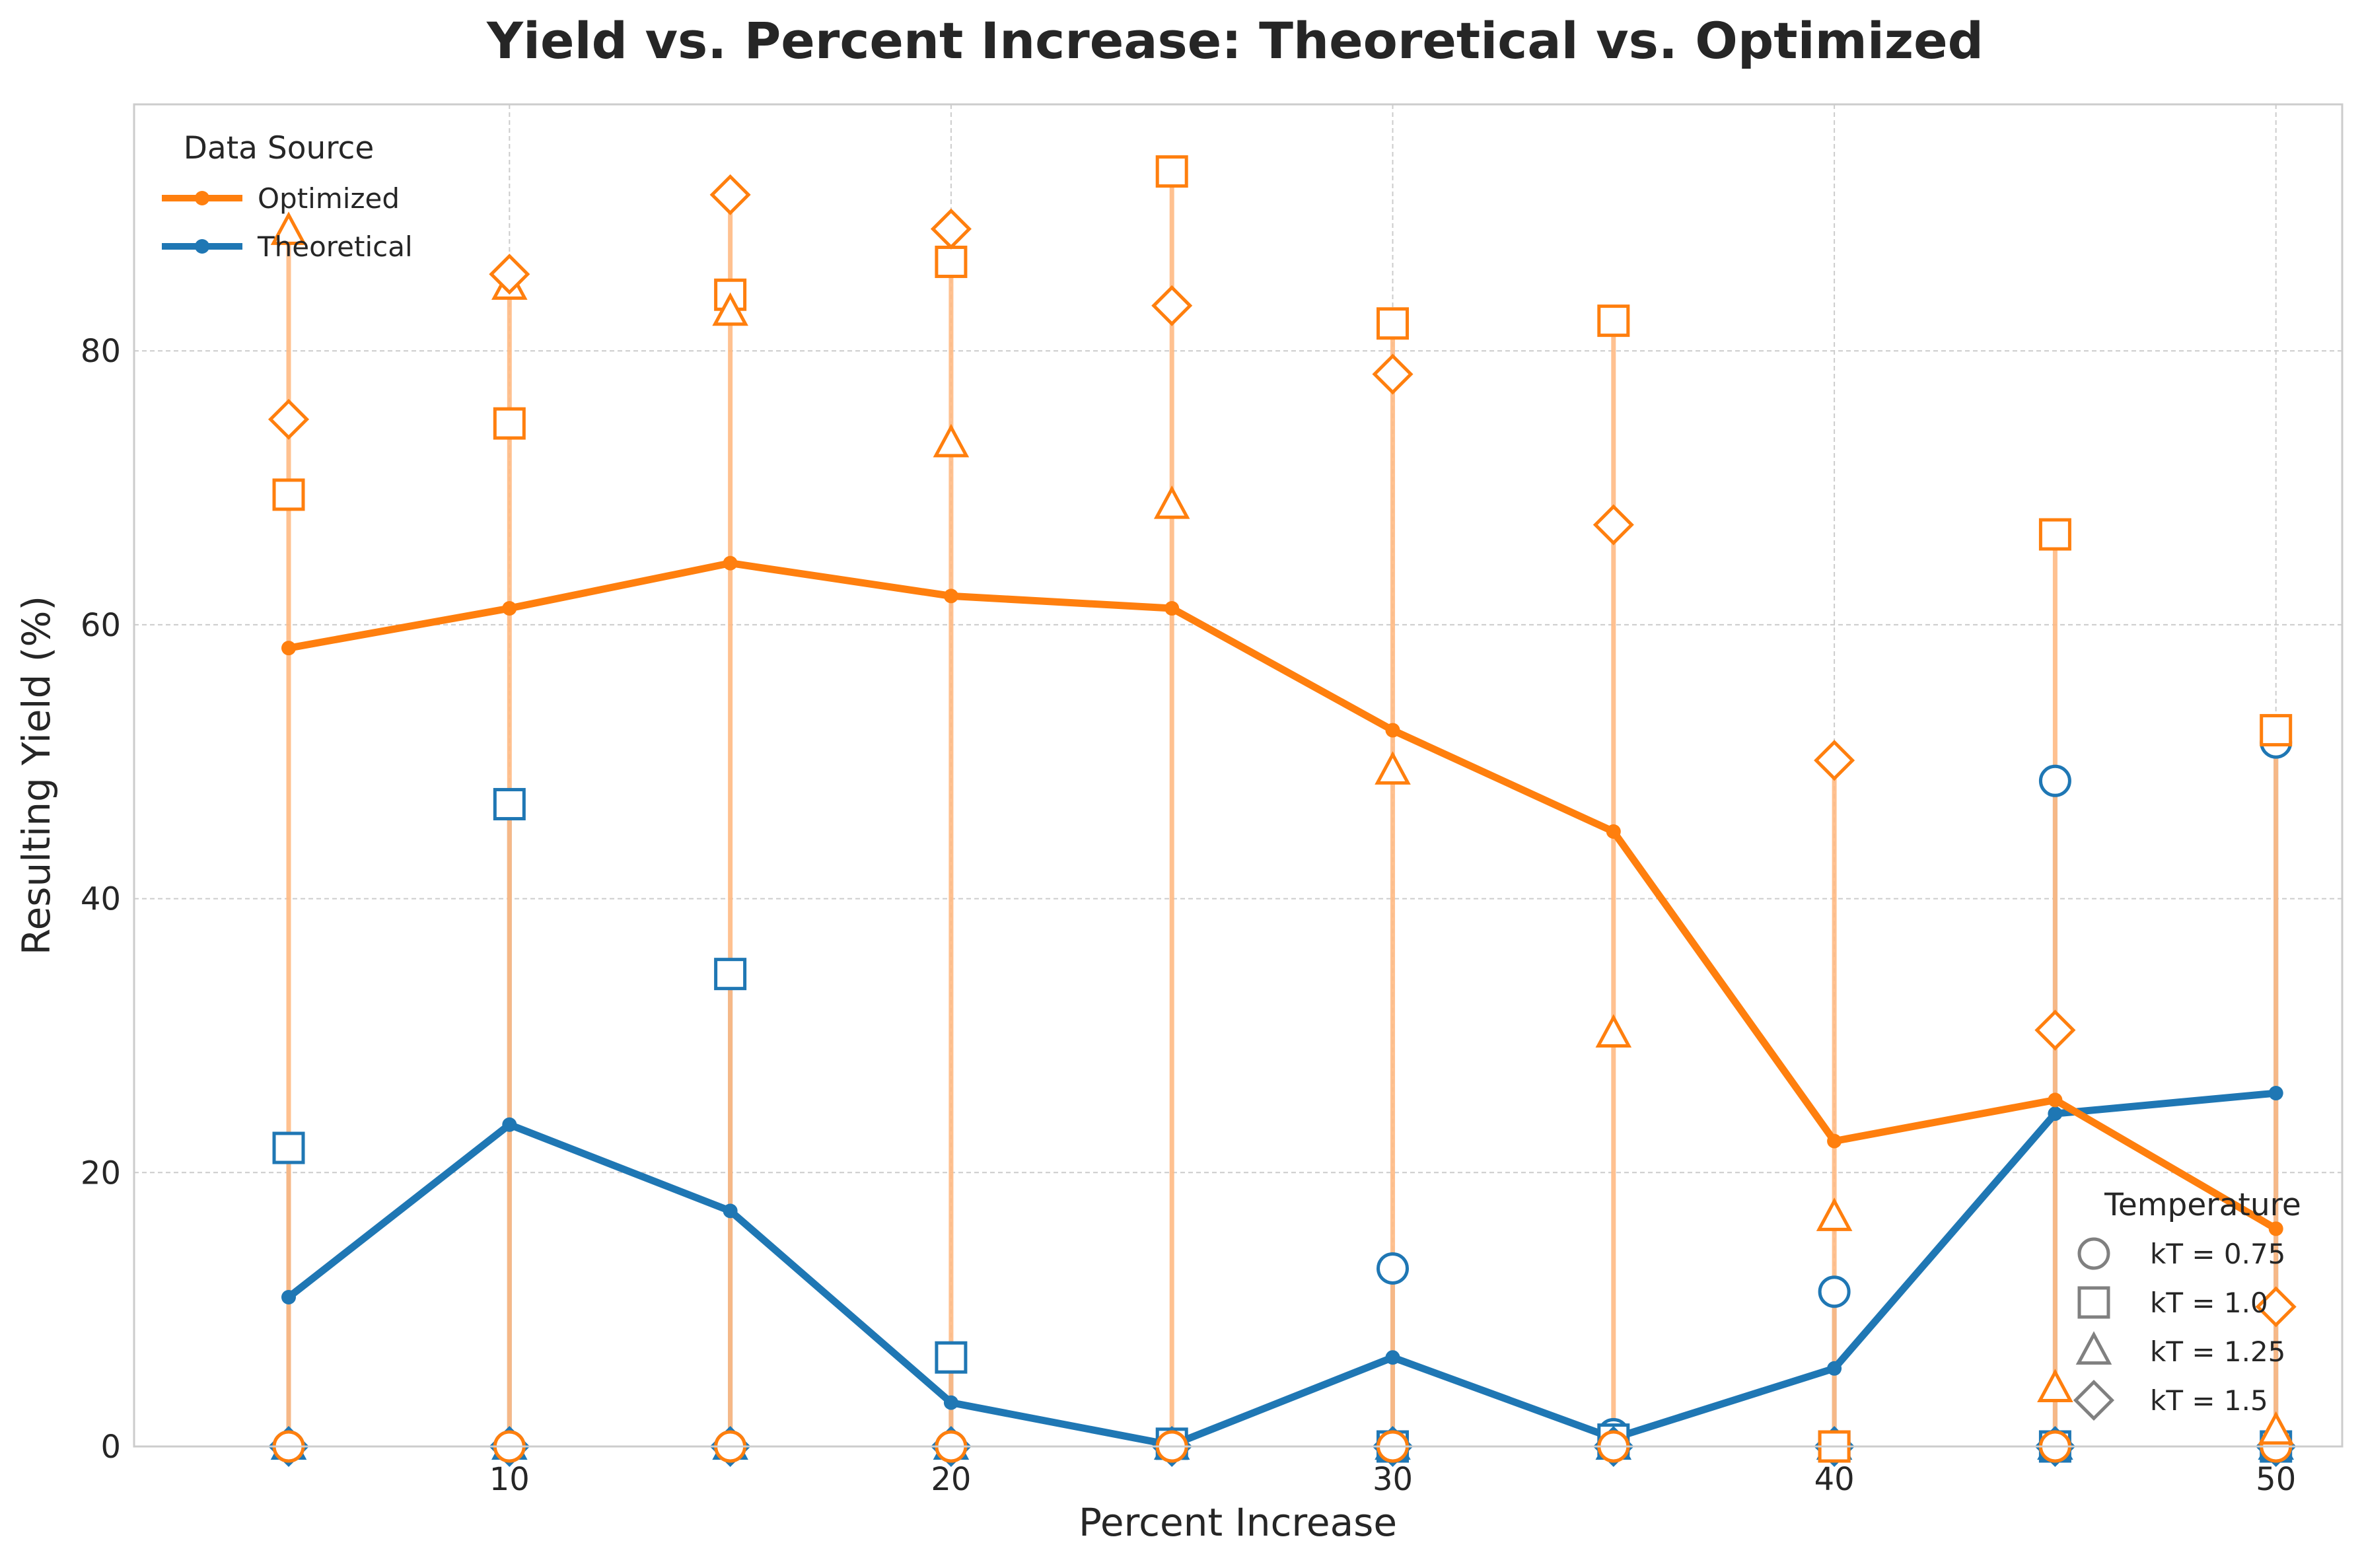 This screenshot has width=2362, height=1568. I want to click on legend-temperature-label: kT = 0.75, so click(2217, 1254).